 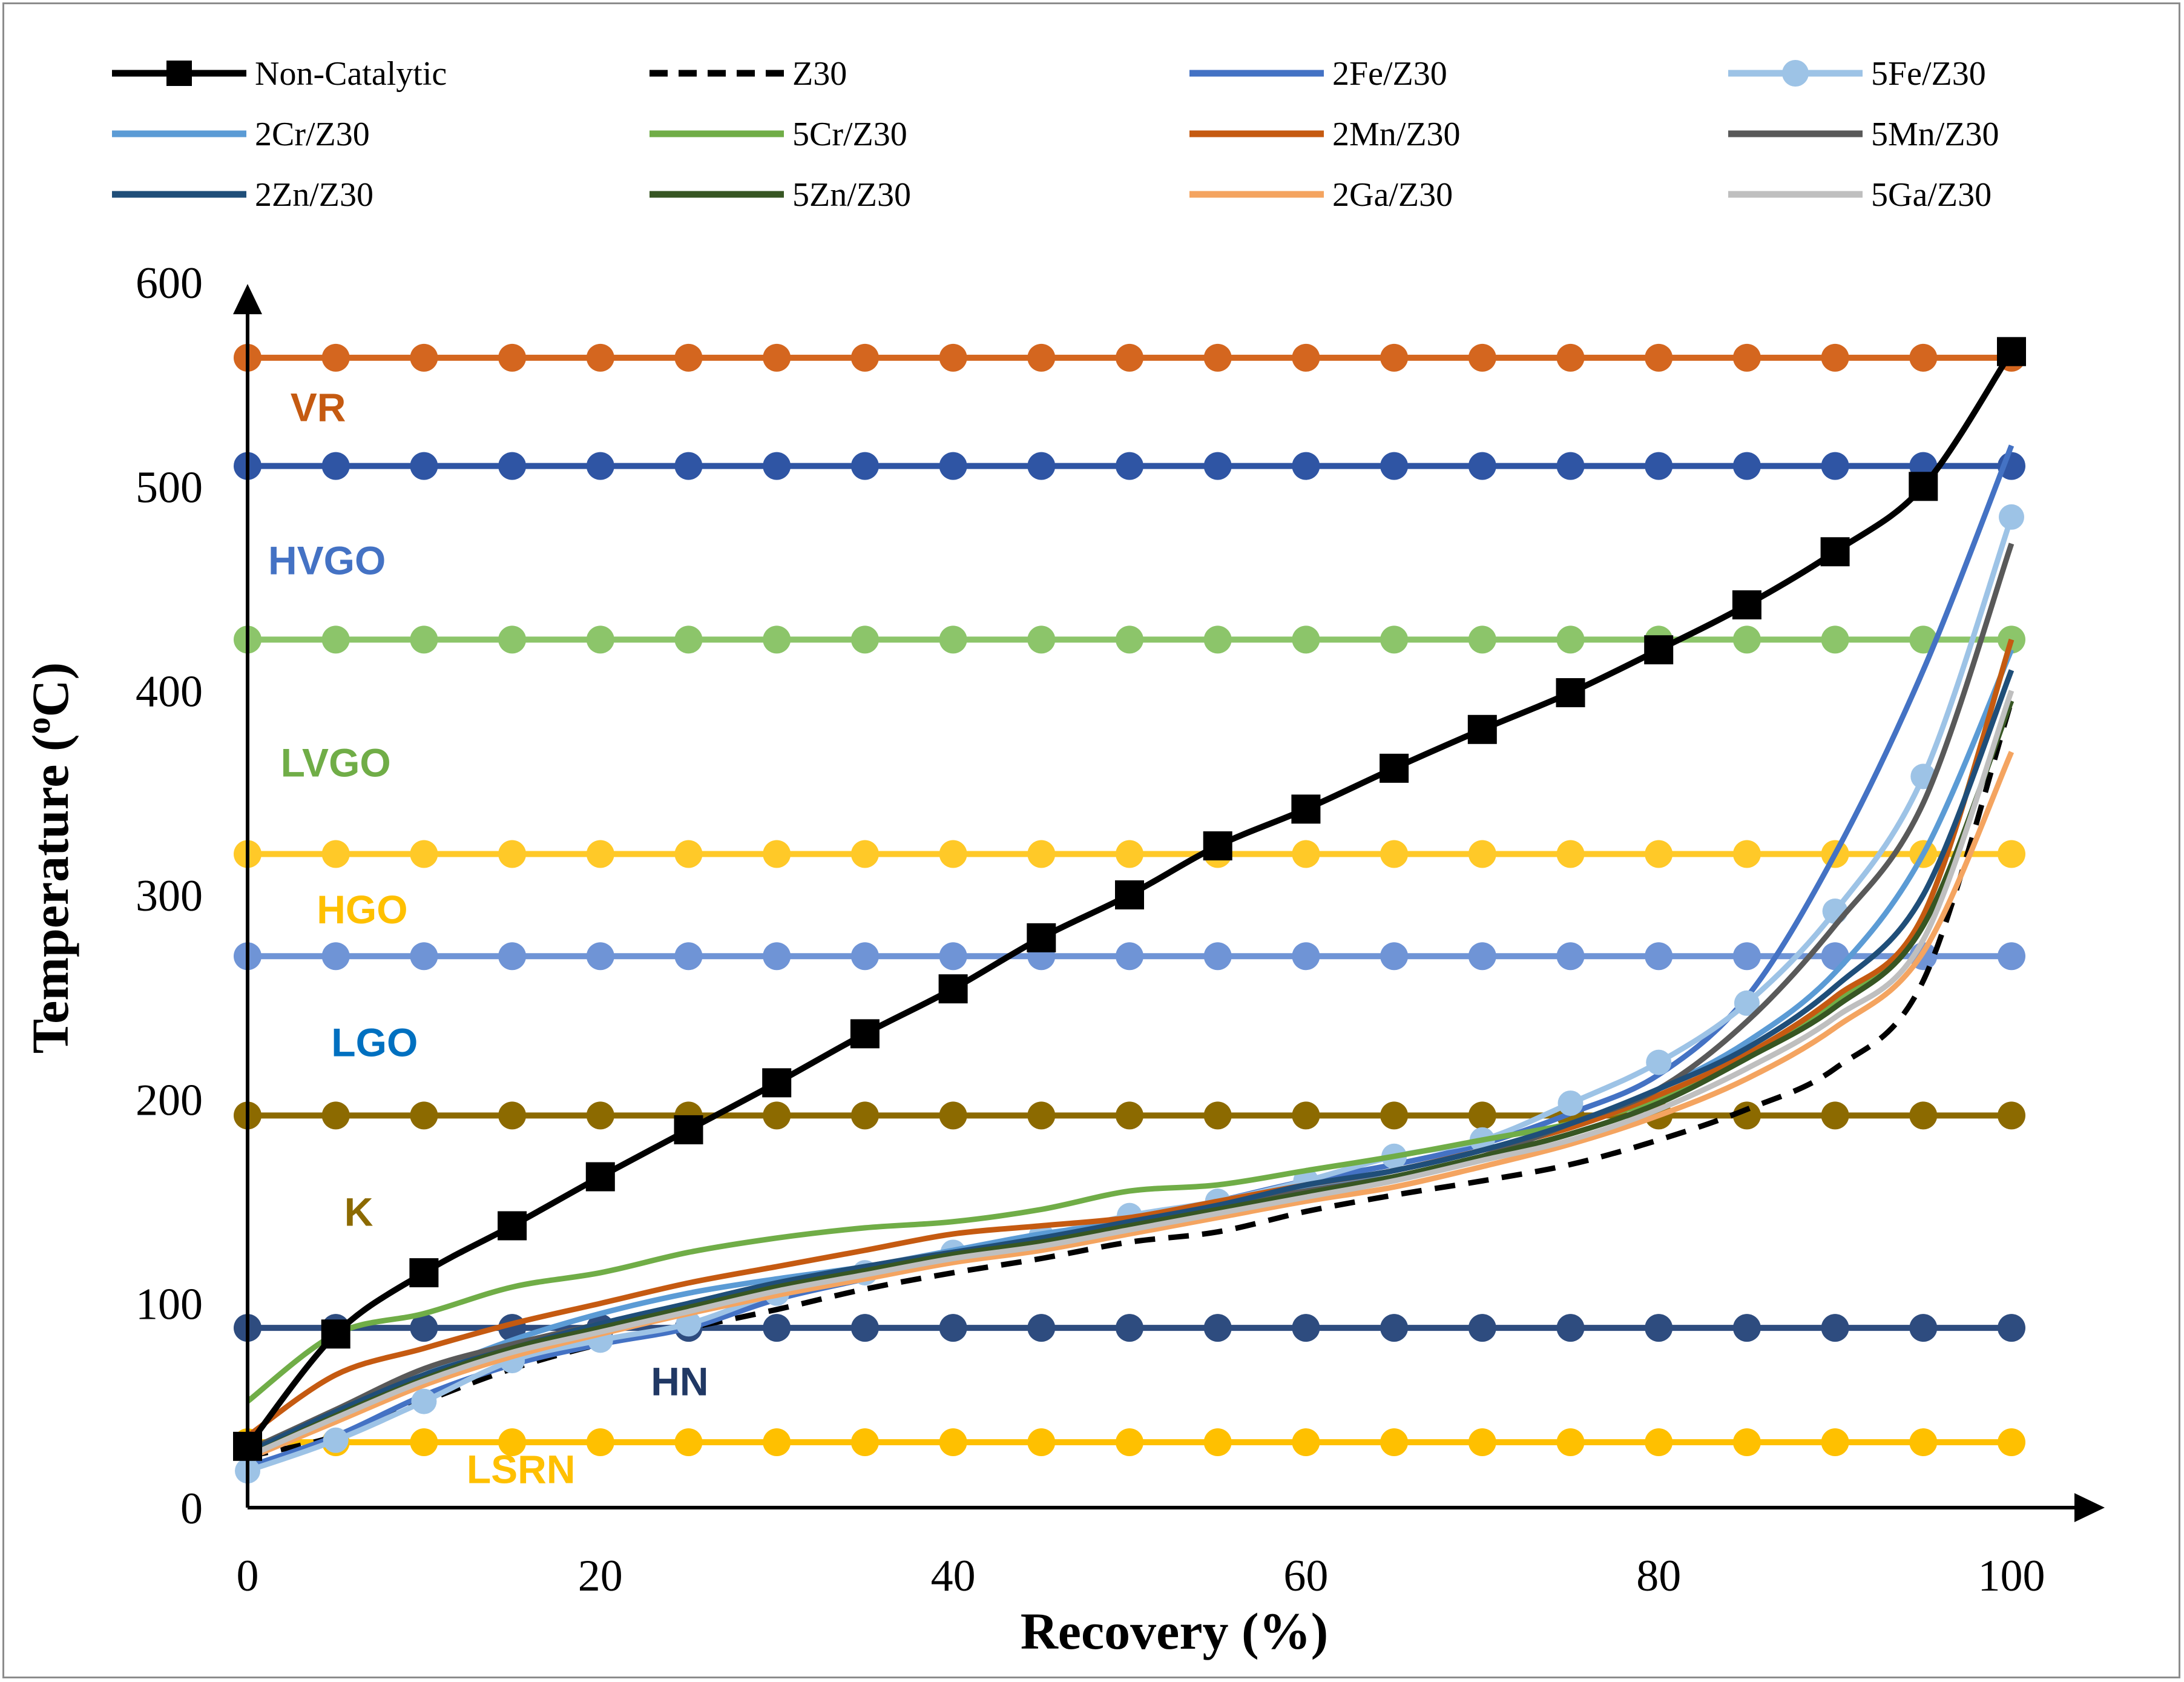 I want to click on legend-item: Z30, so click(x=748, y=74).